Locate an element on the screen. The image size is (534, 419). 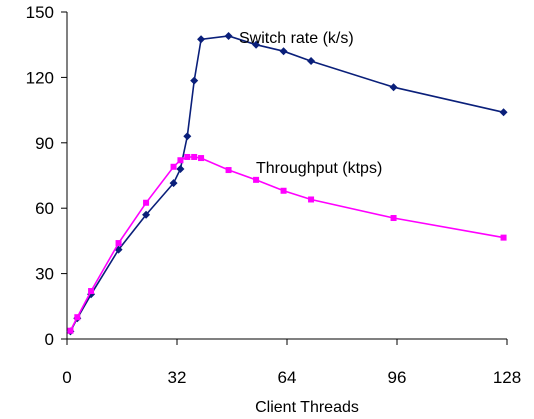
x-tick-label: 32 is located at coordinates (177, 377).